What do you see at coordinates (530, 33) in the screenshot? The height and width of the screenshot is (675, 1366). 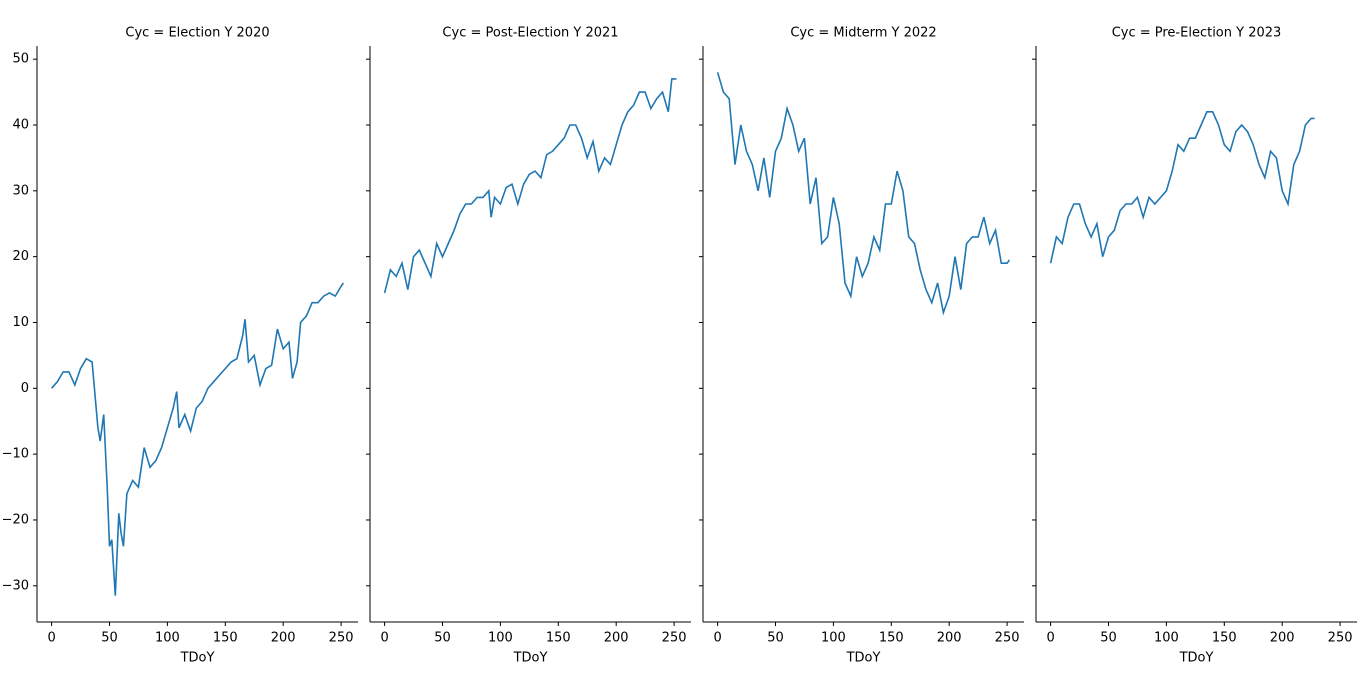 I see `panel-title: Cyc = Post-Election Y 2021` at bounding box center [530, 33].